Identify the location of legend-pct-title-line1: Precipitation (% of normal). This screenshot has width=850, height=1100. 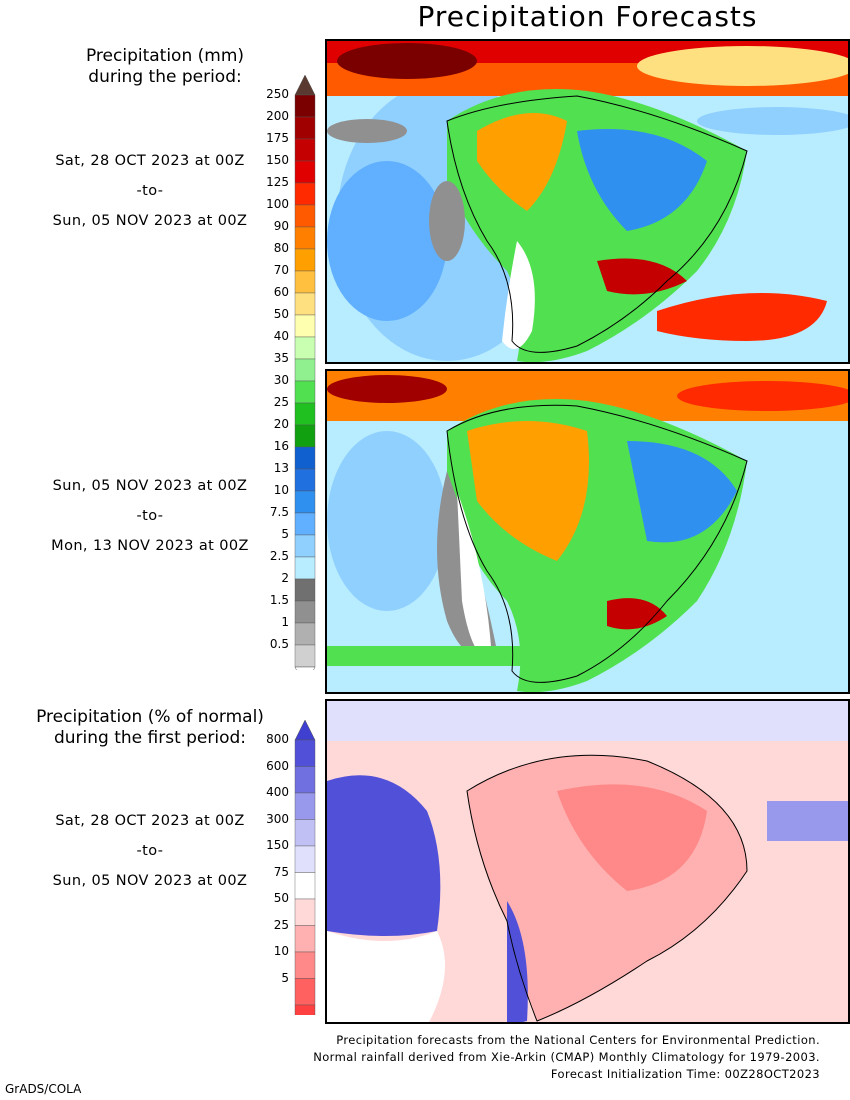
(150, 717).